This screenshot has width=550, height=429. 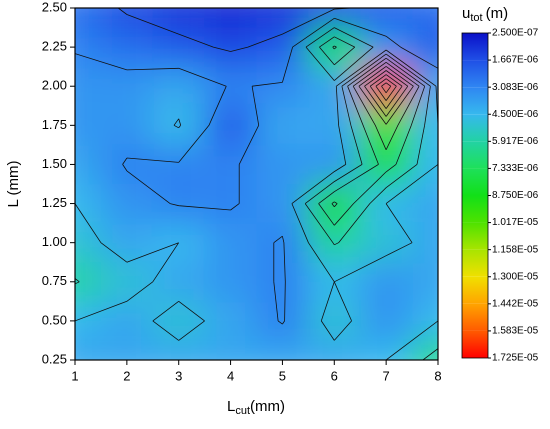 What do you see at coordinates (178, 375) in the screenshot?
I see `x-tick-label: 3` at bounding box center [178, 375].